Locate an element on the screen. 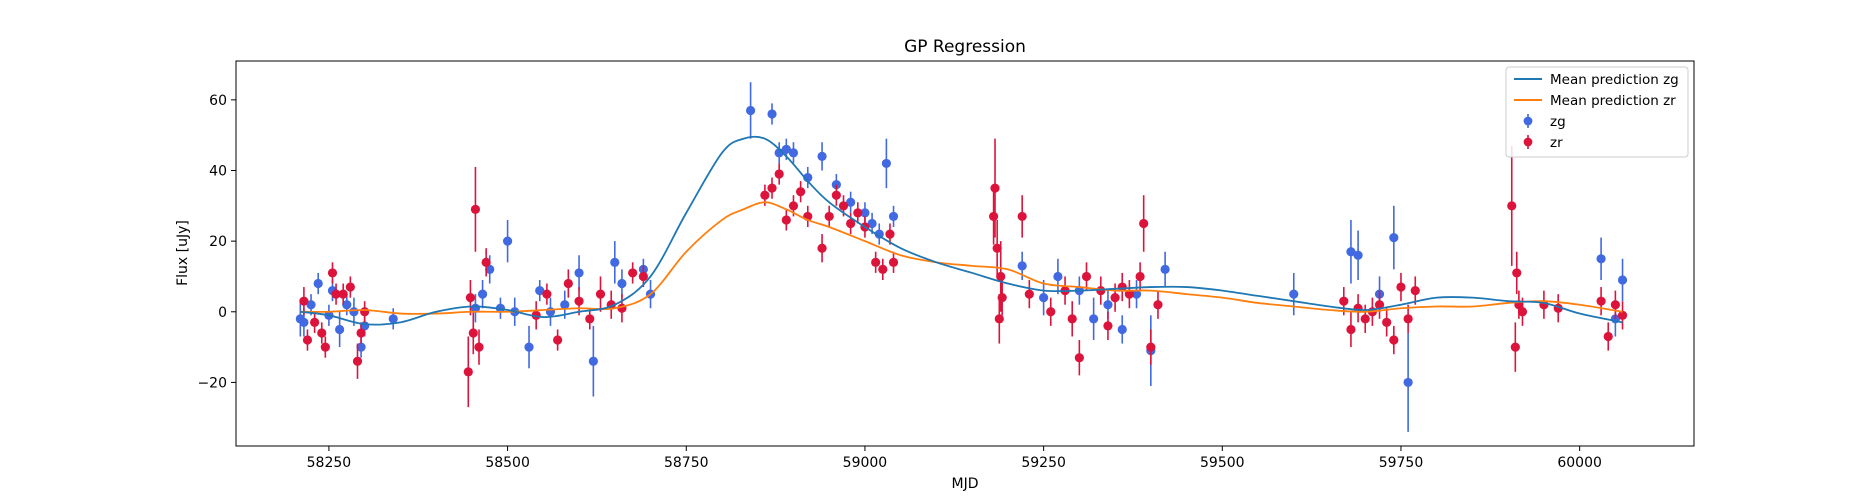 The height and width of the screenshot is (500, 1875). legend-label-3: zr is located at coordinates (1556, 143).